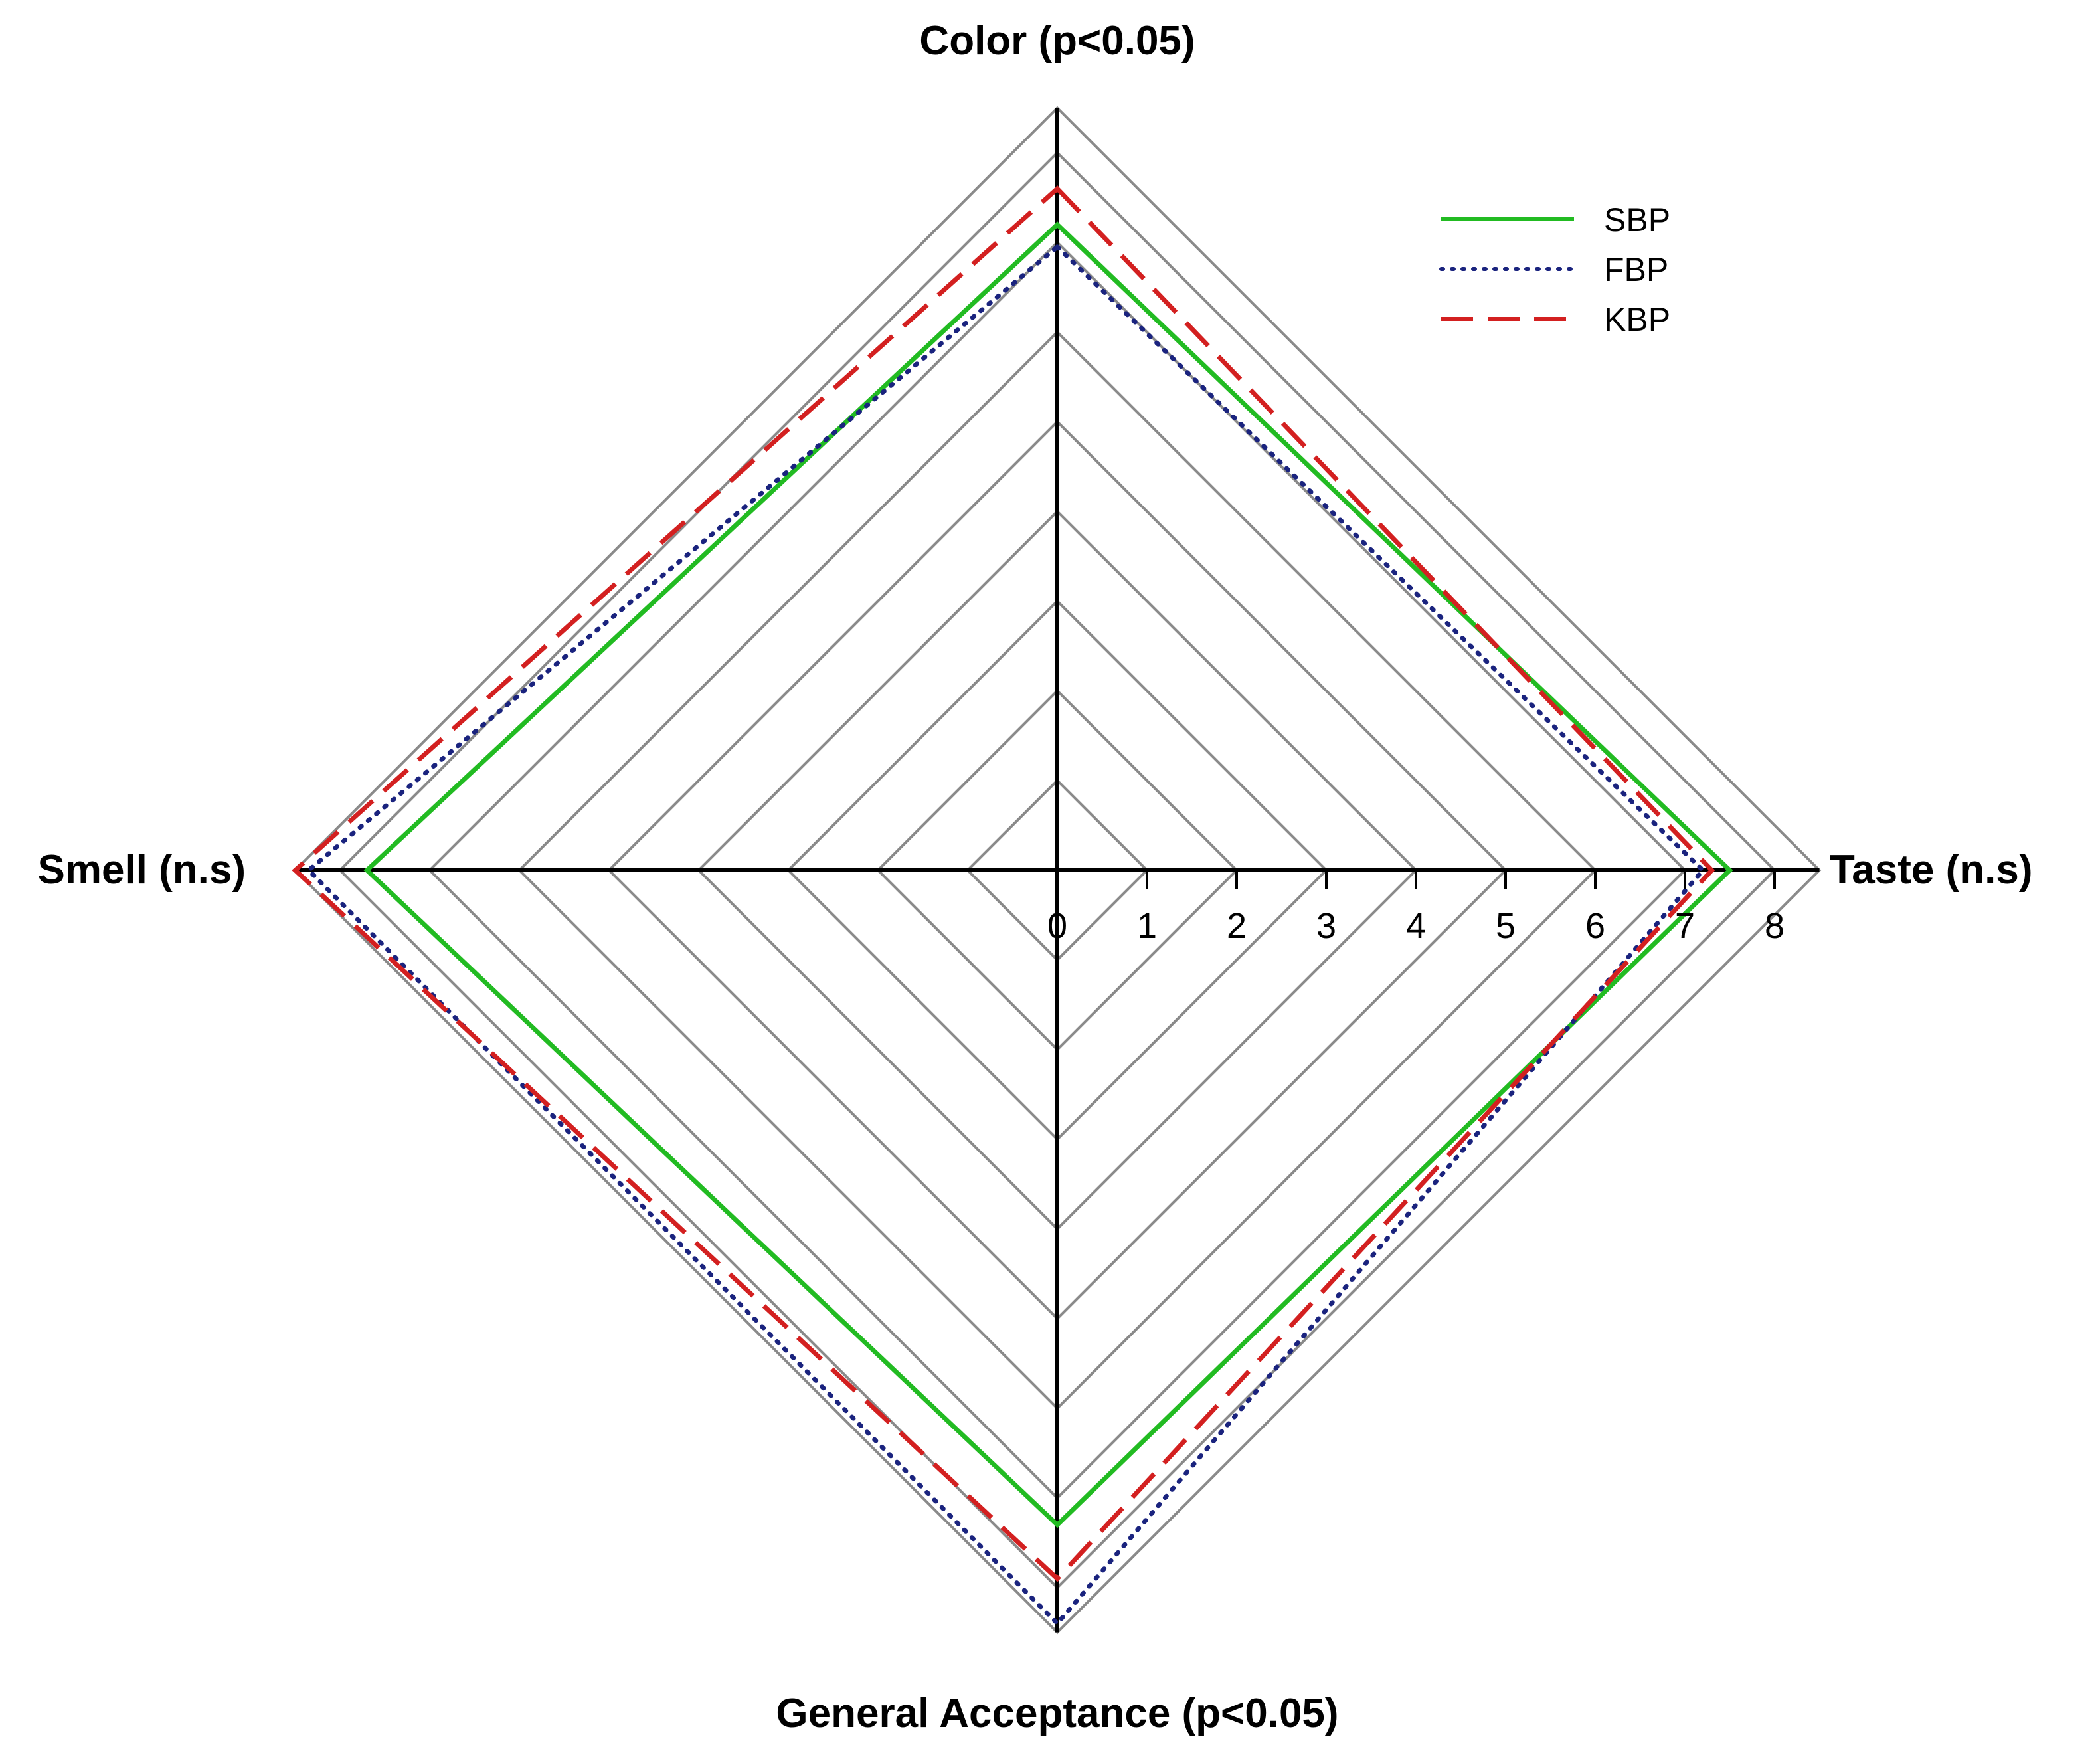 The image size is (2100, 1751). What do you see at coordinates (1931, 870) in the screenshot?
I see `axis-label-taste: Taste (n.s)` at bounding box center [1931, 870].